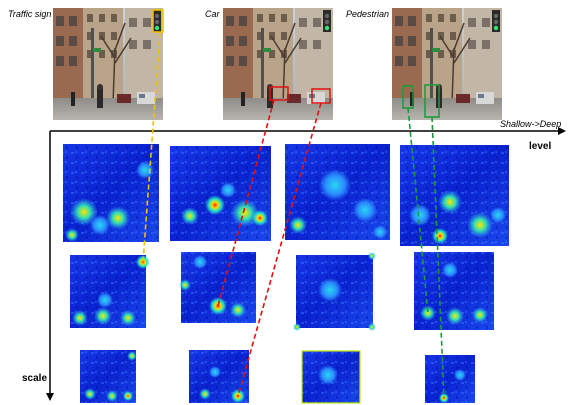  Describe the element at coordinates (308, 131) in the screenshot. I see `level-axis` at that location.